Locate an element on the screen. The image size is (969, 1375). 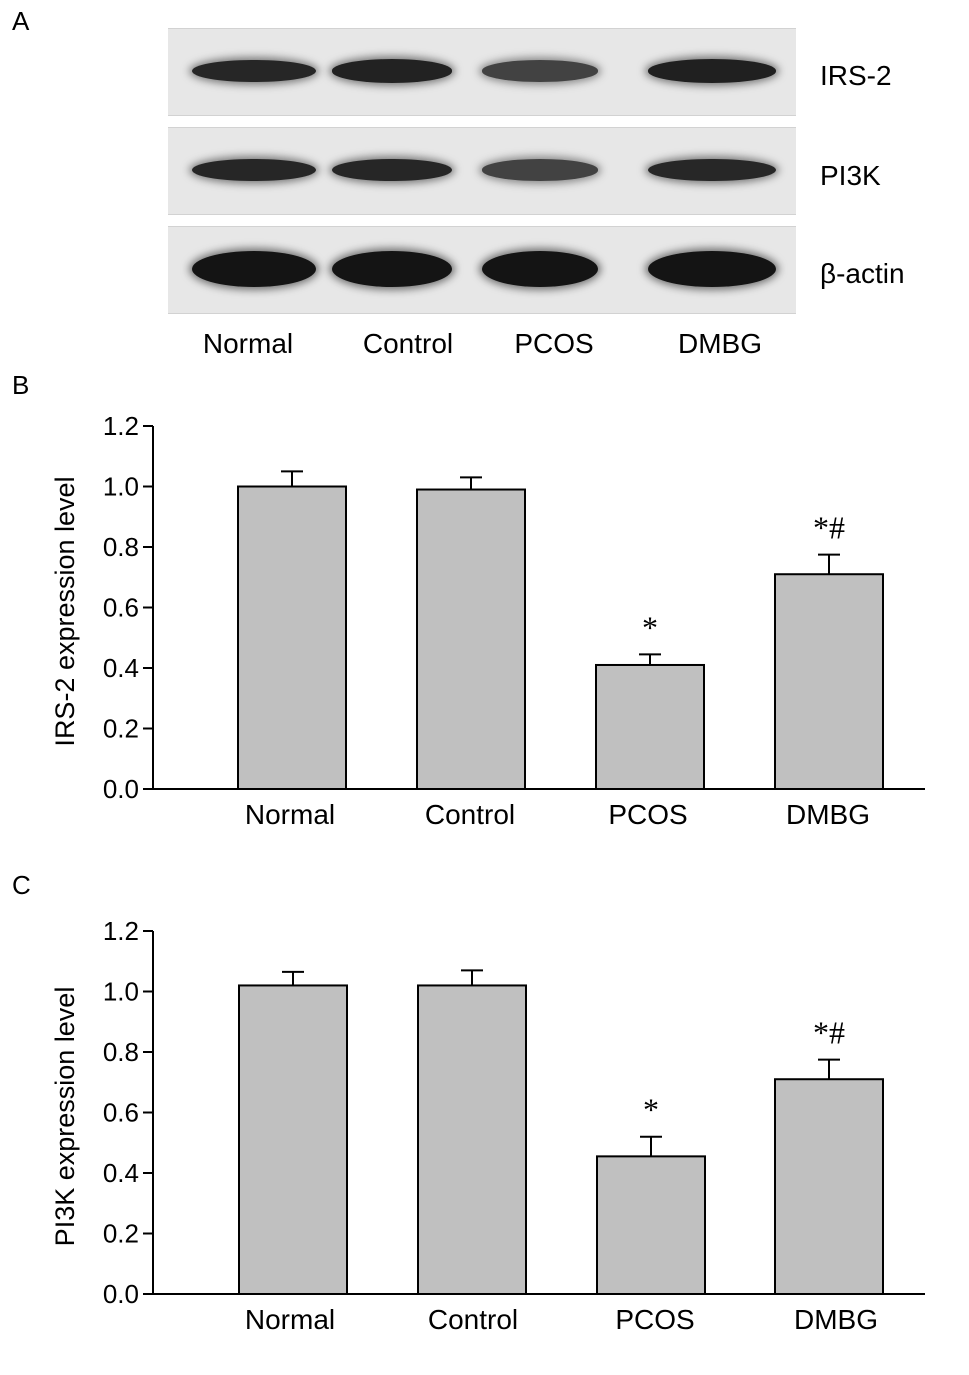
lane-label-control: Control is located at coordinates (408, 343).